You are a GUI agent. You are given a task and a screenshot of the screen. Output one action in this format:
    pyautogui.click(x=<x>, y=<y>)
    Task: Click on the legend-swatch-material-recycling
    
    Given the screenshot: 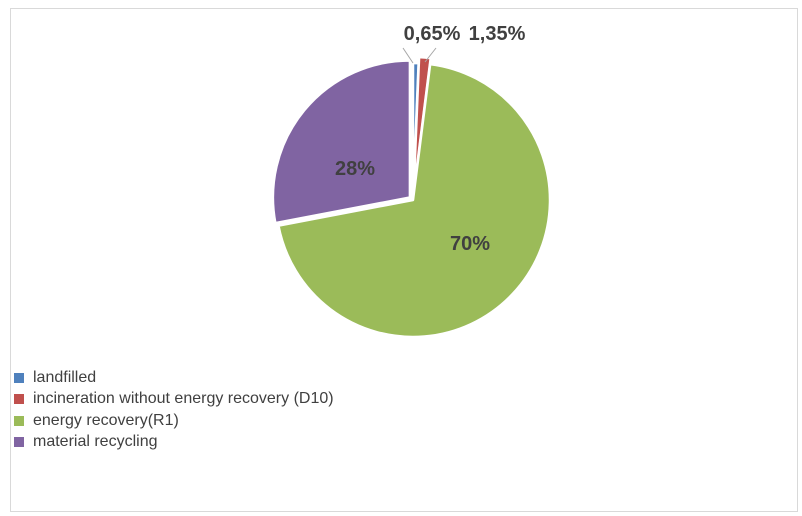 What is the action you would take?
    pyautogui.click(x=19, y=442)
    